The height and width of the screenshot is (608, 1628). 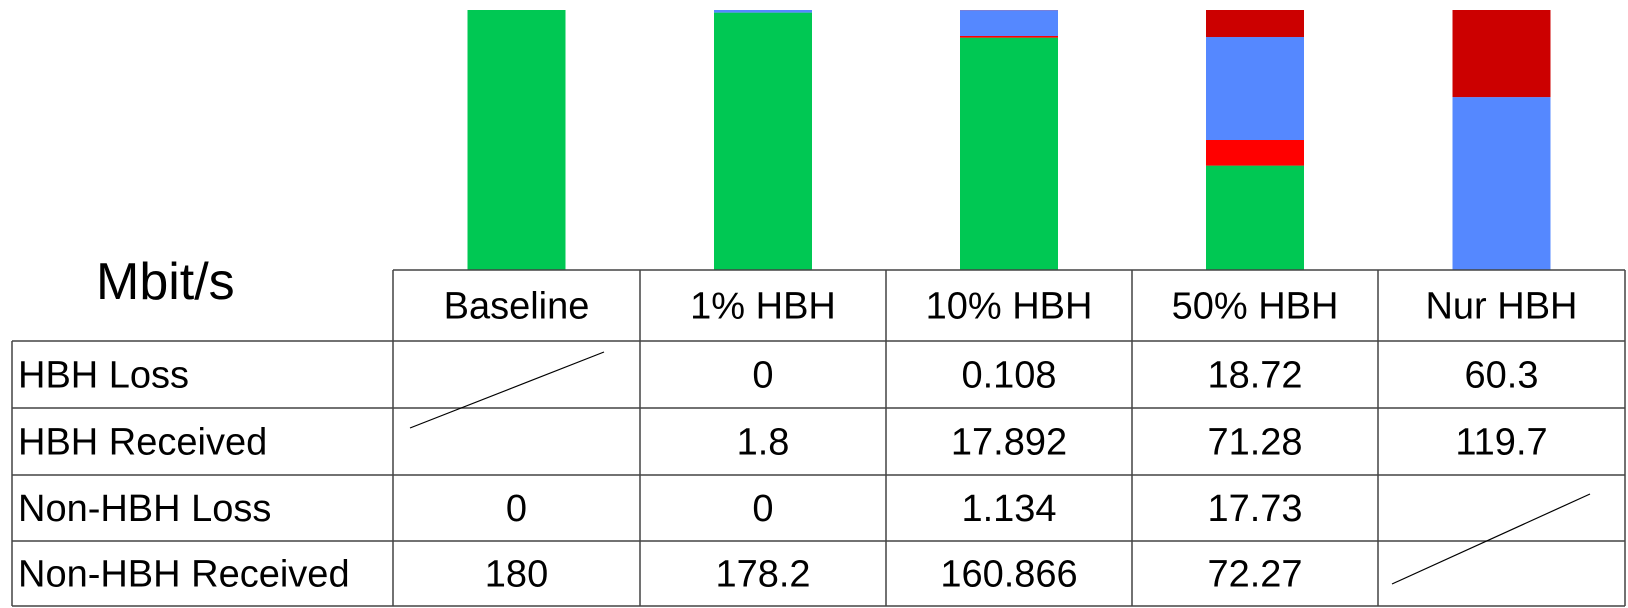 I want to click on table-cell-3-2: 0, so click(x=762, y=509).